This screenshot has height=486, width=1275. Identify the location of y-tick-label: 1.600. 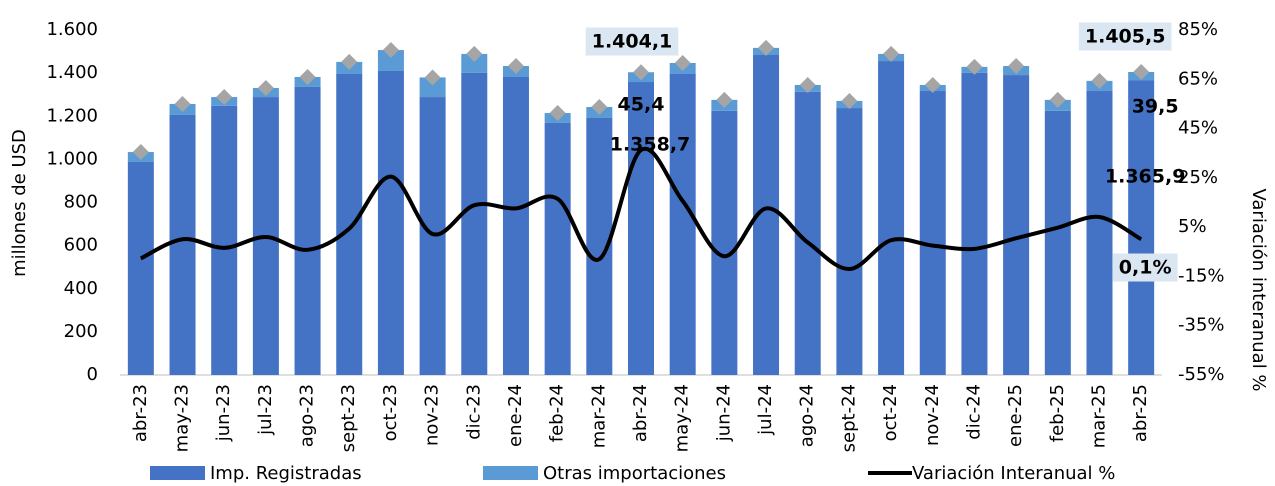
(72, 29).